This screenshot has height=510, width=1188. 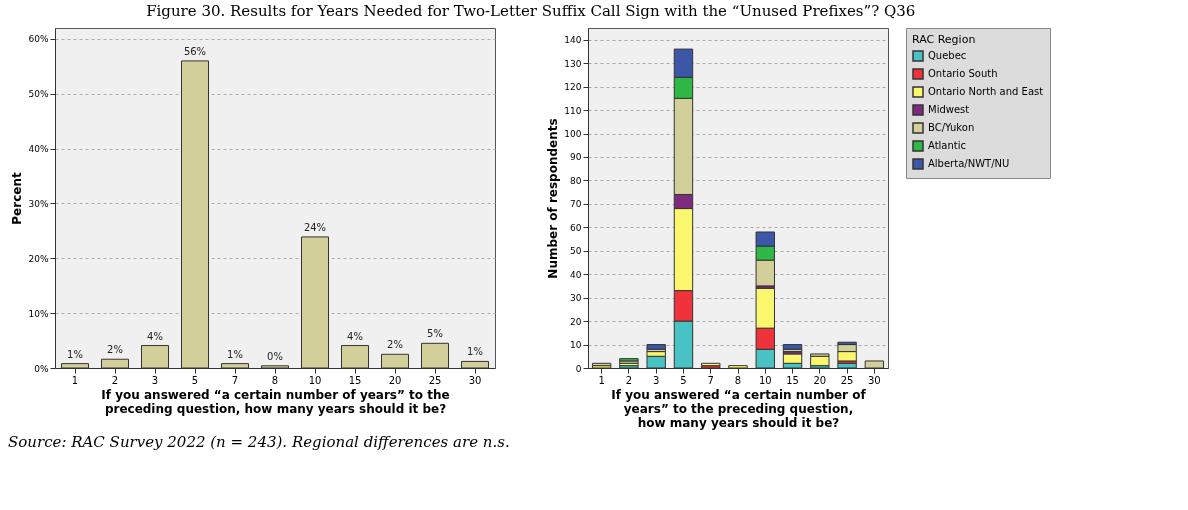 What do you see at coordinates (947, 145) in the screenshot?
I see `legend-label: Atlantic` at bounding box center [947, 145].